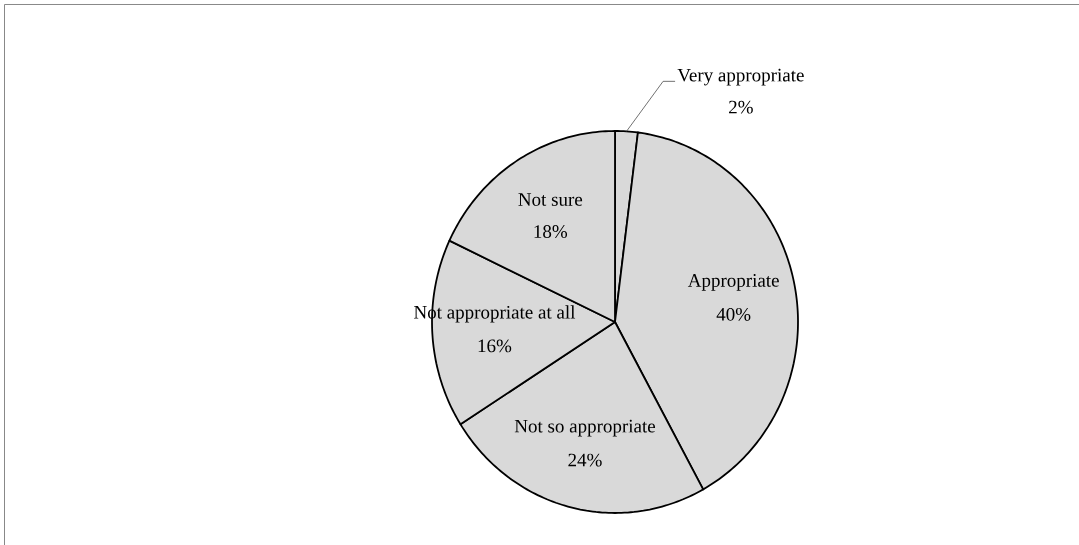 This screenshot has width=1079, height=545. I want to click on data-label: 2%, so click(741, 107).